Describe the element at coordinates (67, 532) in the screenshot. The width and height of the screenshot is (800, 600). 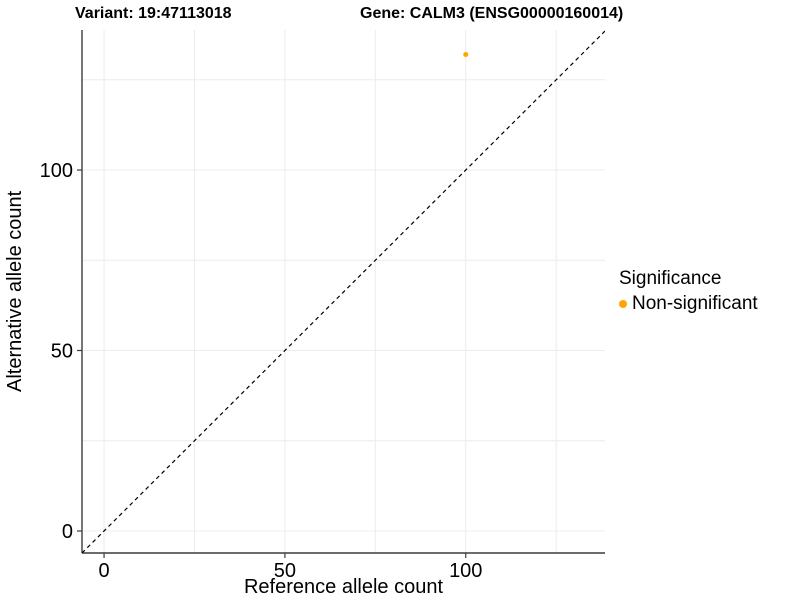
I see `y-tick-label: 0` at that location.